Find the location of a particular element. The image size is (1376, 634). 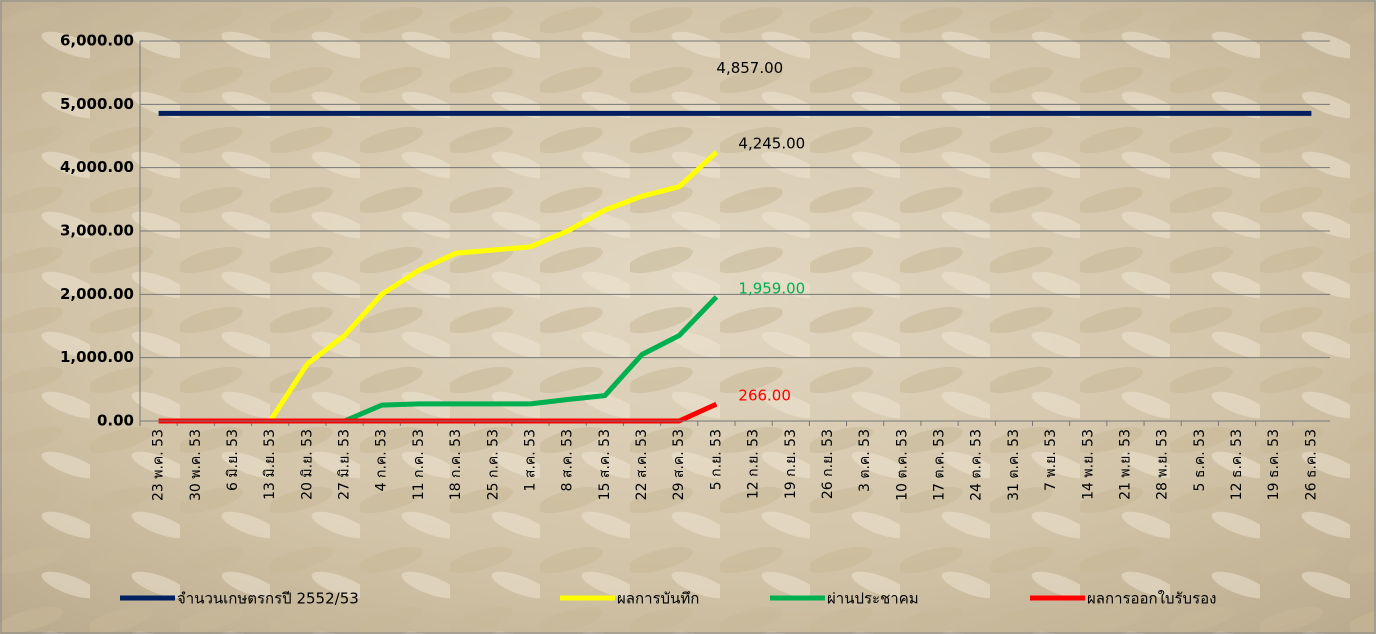

x-tick-label: 21 พ.ย. 53 is located at coordinates (1125, 464).